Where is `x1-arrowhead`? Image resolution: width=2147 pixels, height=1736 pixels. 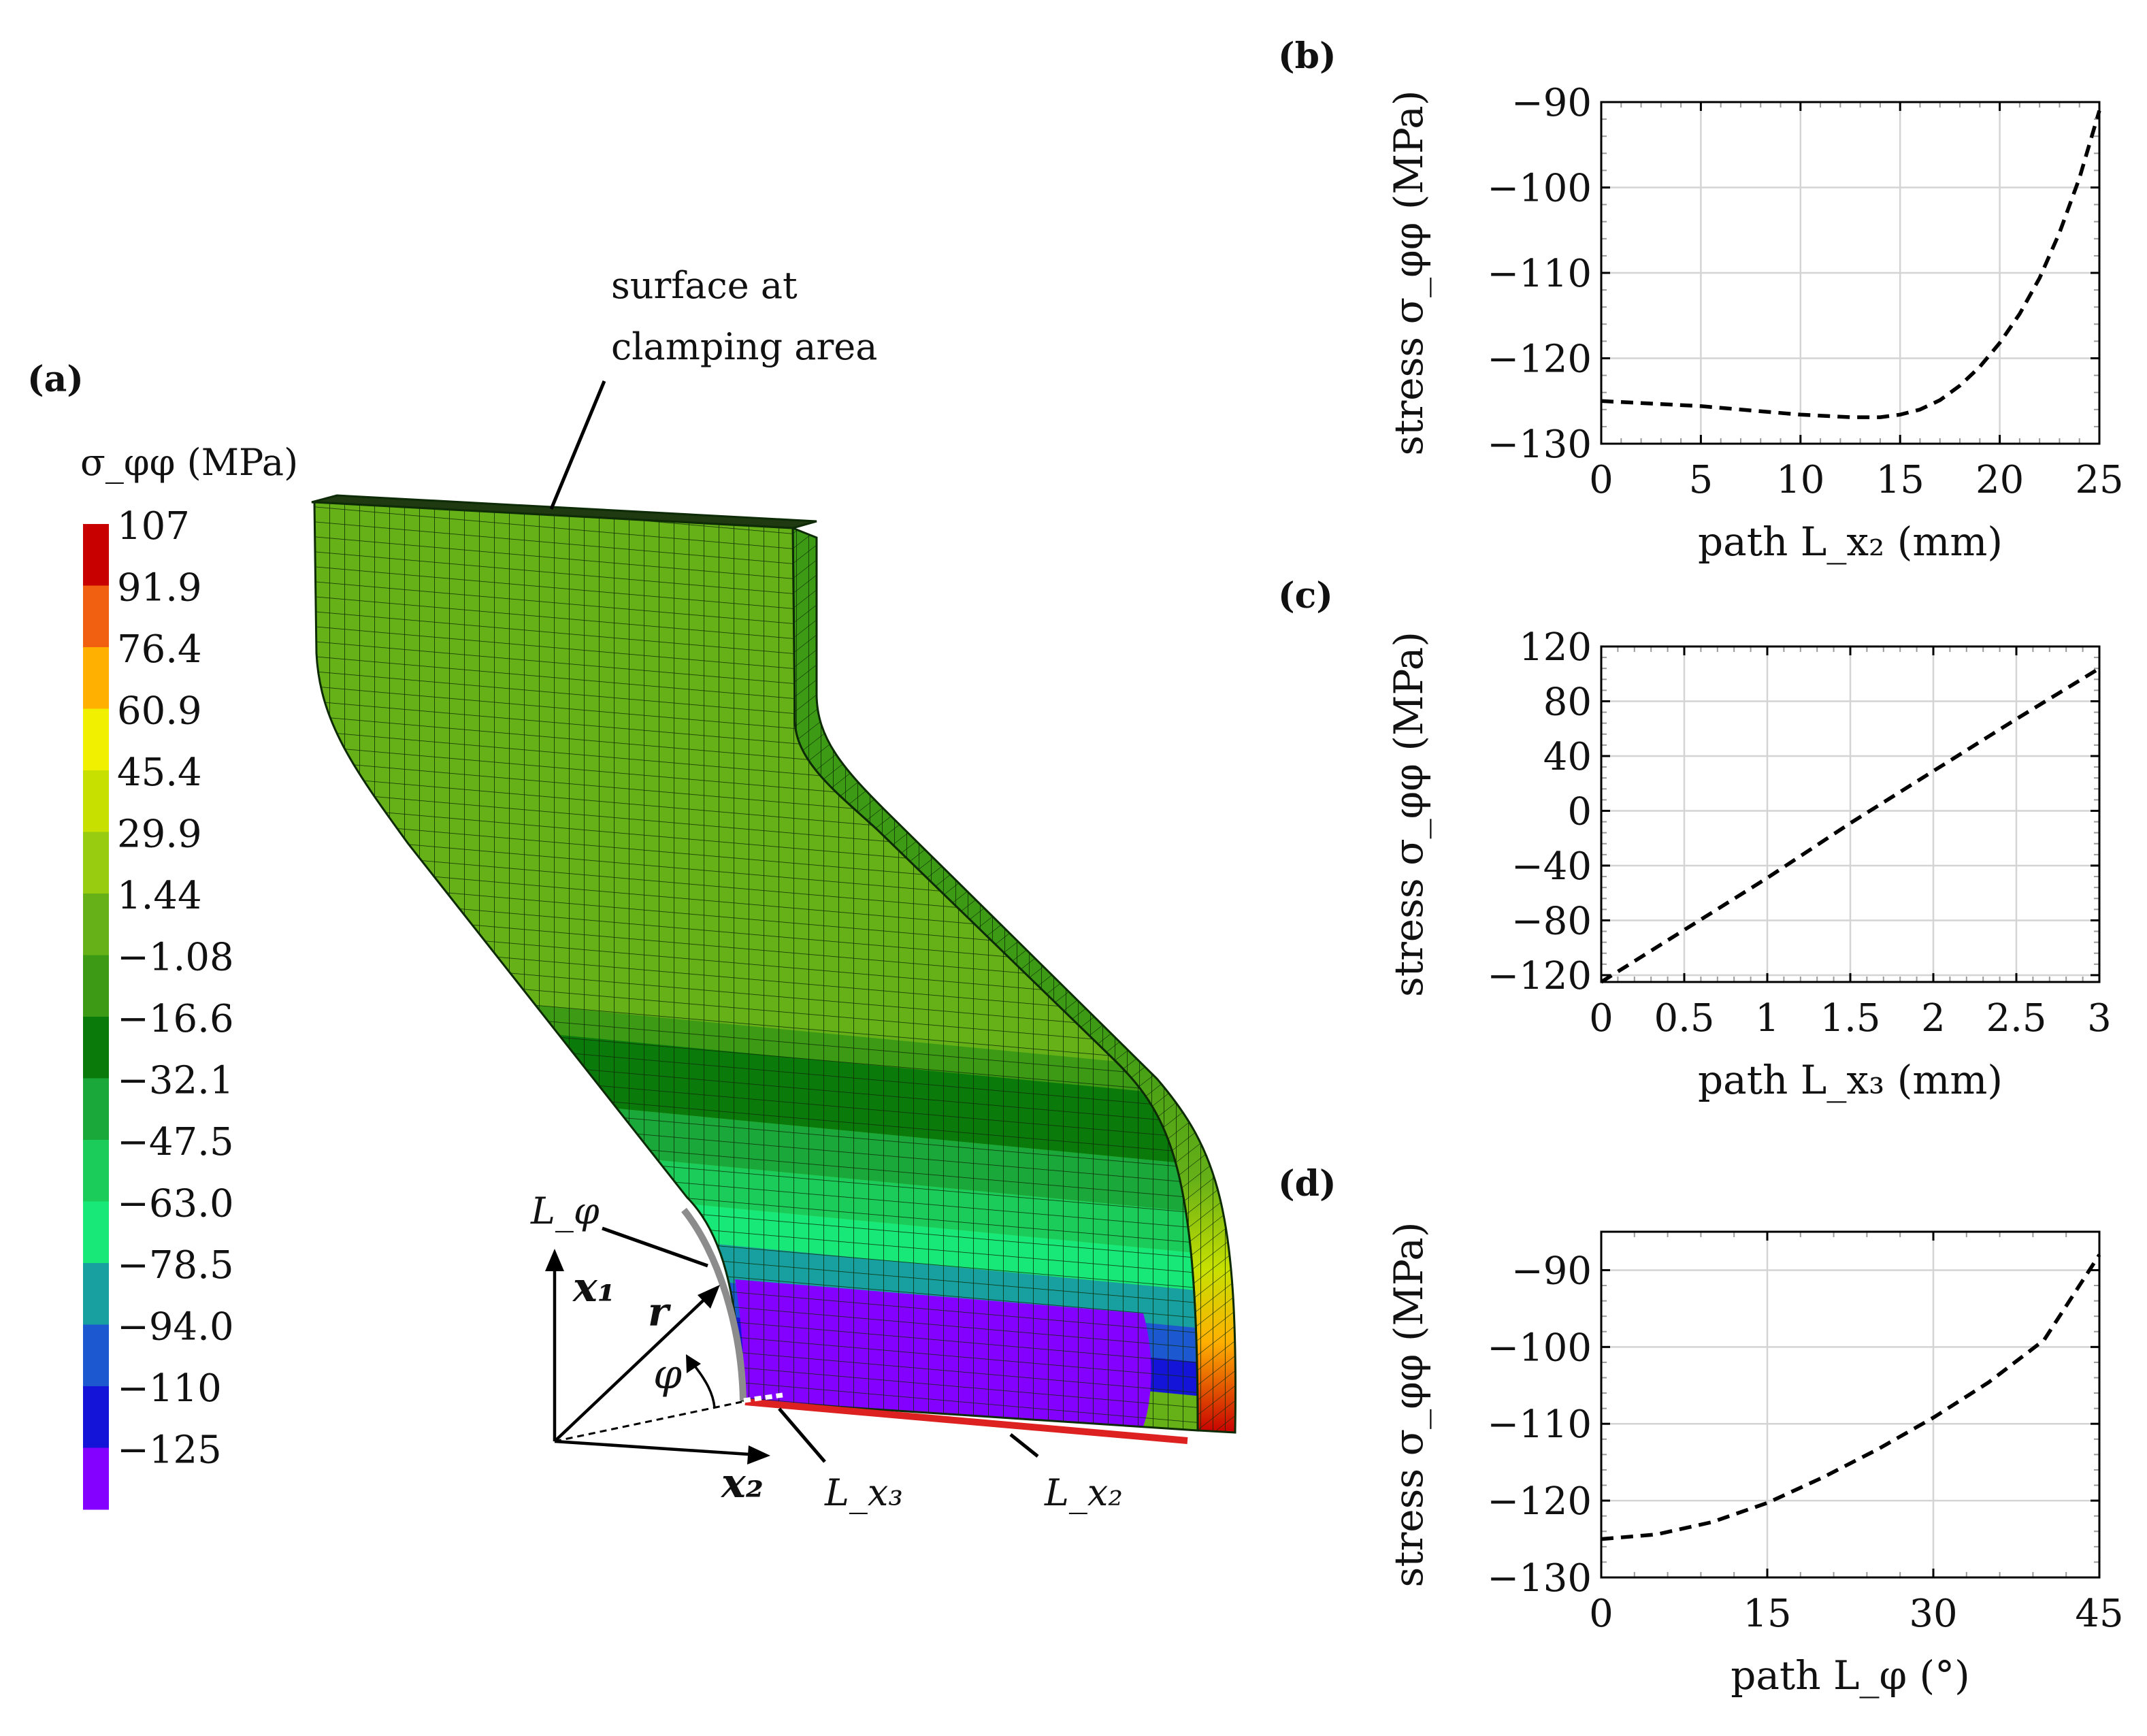 x1-arrowhead is located at coordinates (554, 1260).